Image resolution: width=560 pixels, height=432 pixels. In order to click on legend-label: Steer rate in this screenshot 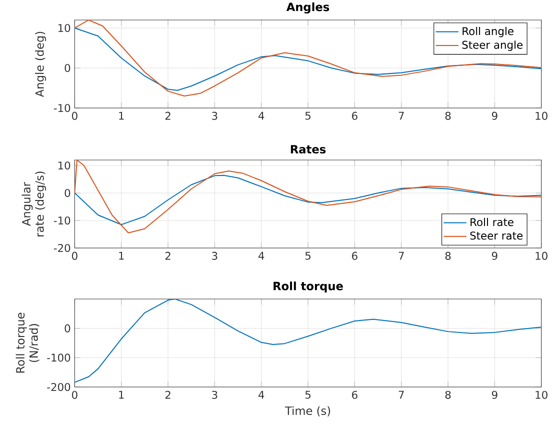, I will do `click(496, 236)`.